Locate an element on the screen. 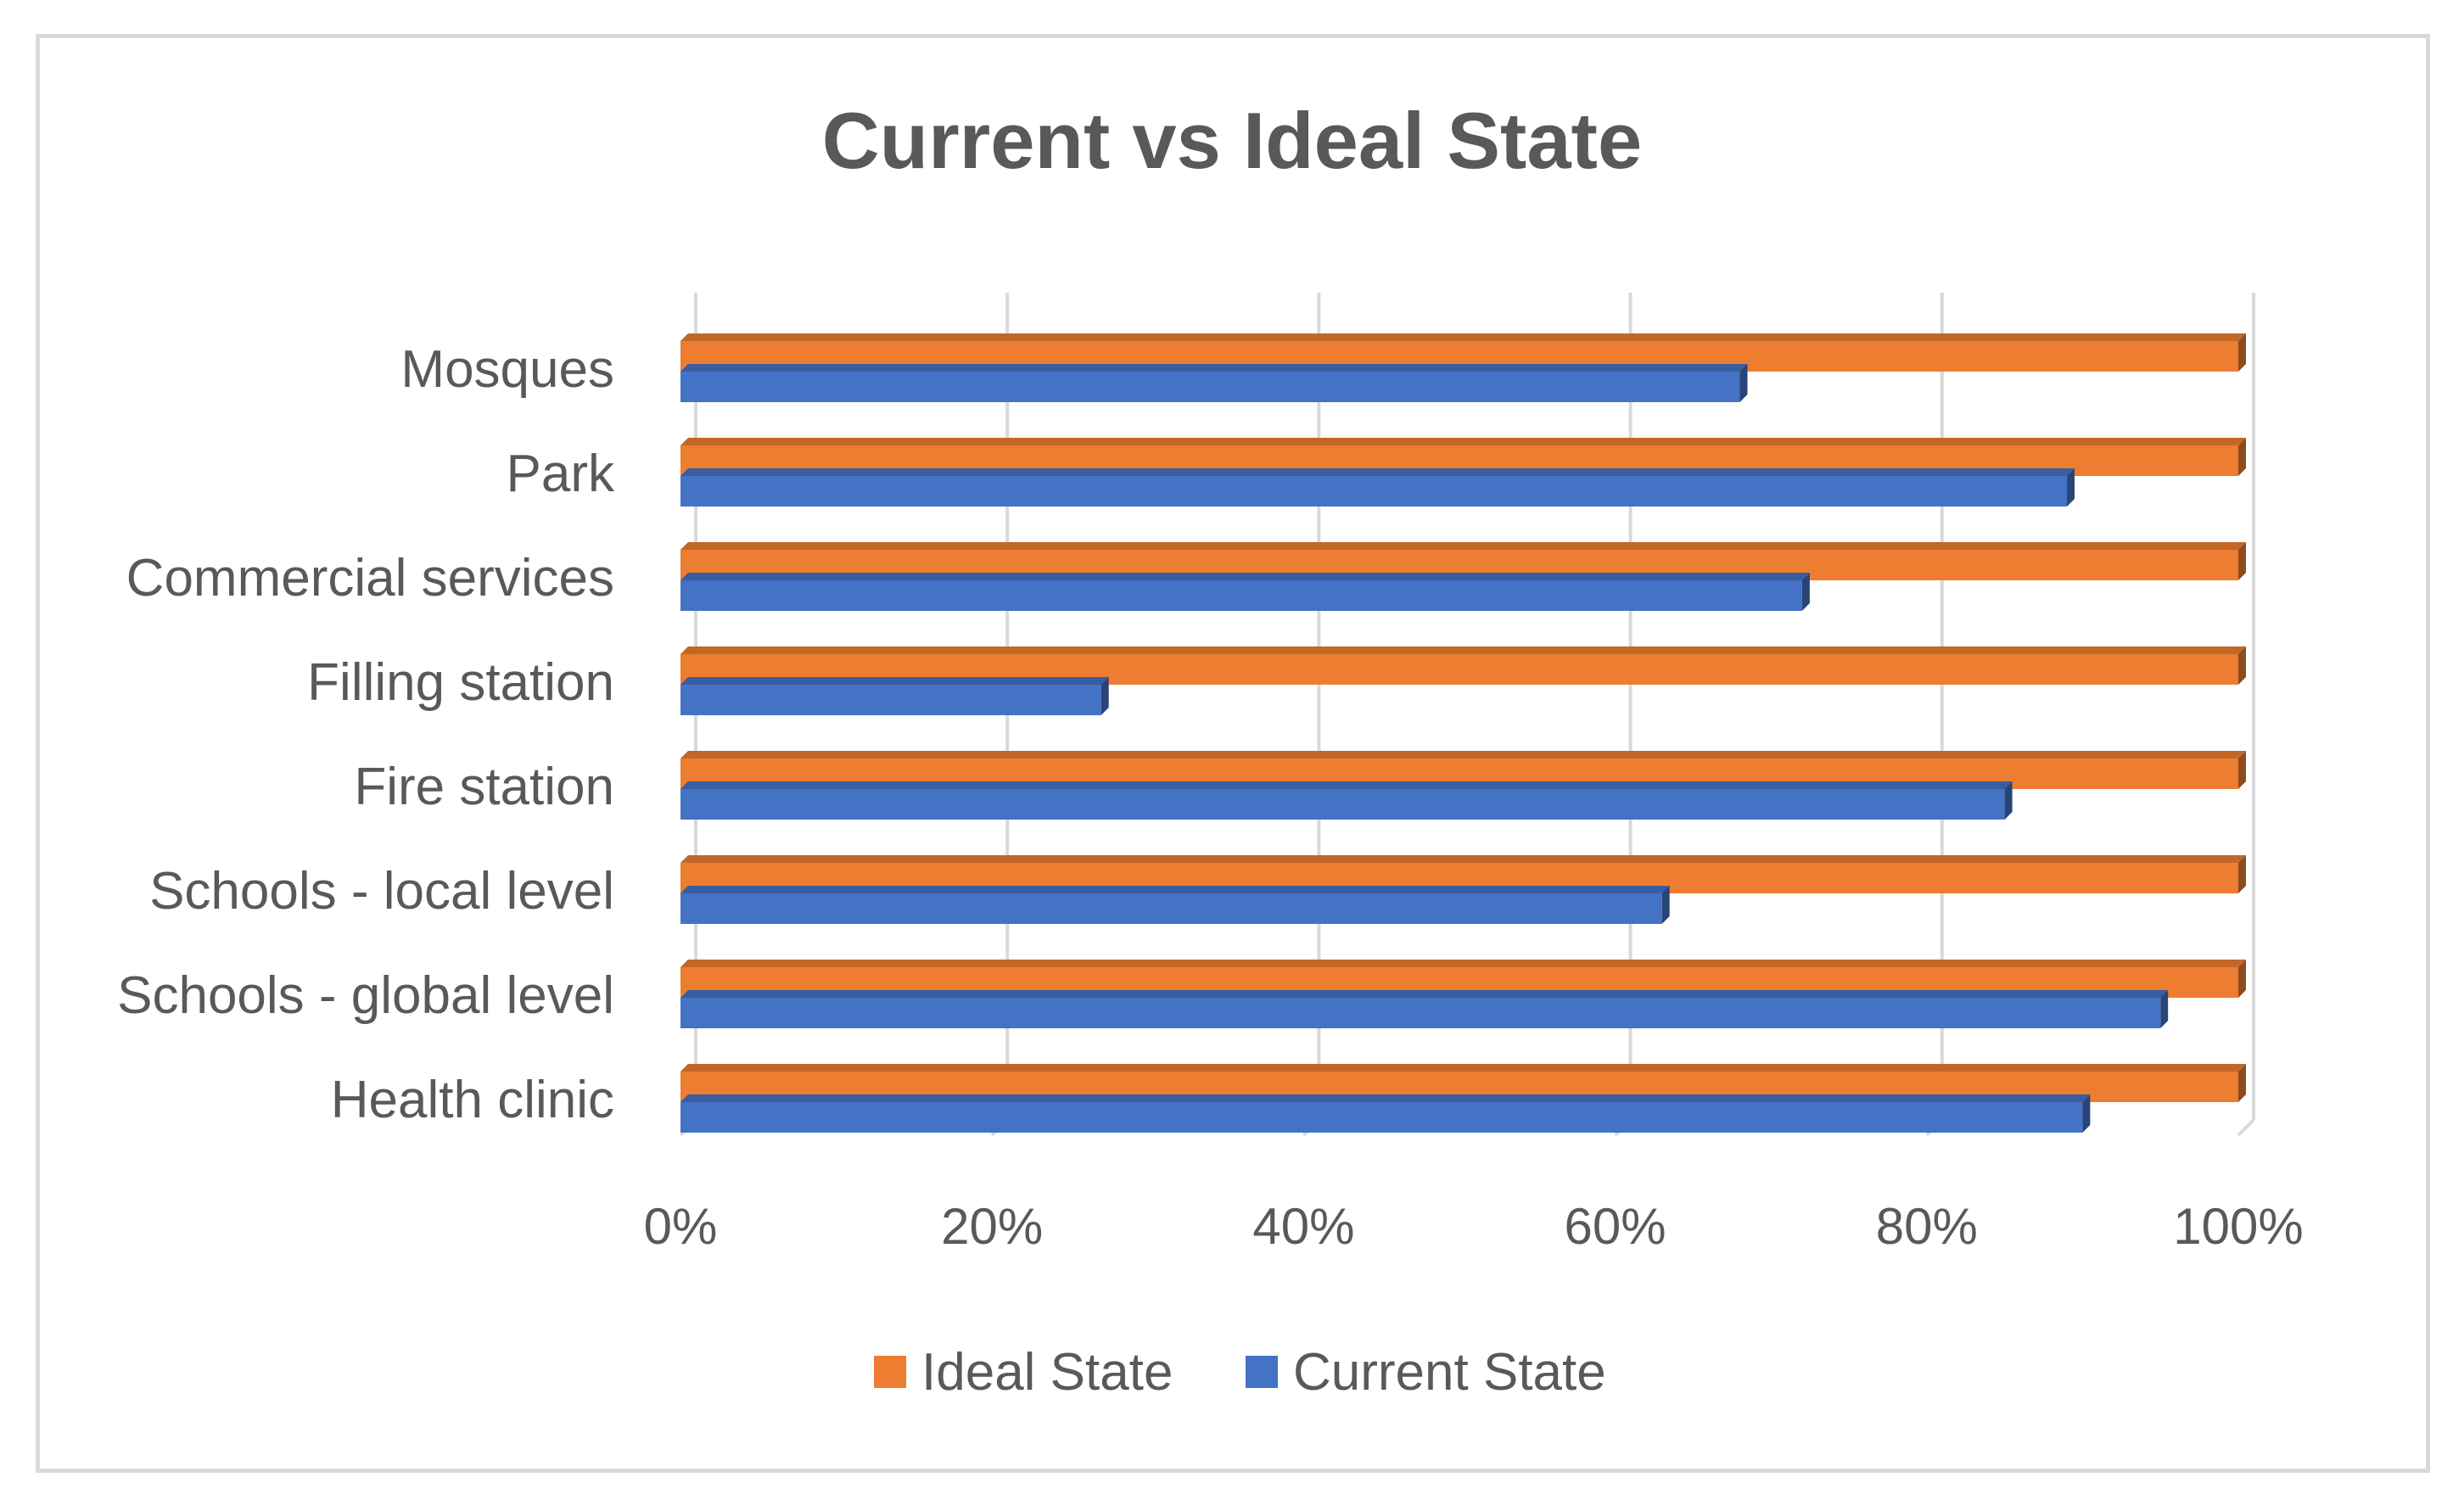 The height and width of the screenshot is (1500, 2464). category-label: Park is located at coordinates (561, 474).